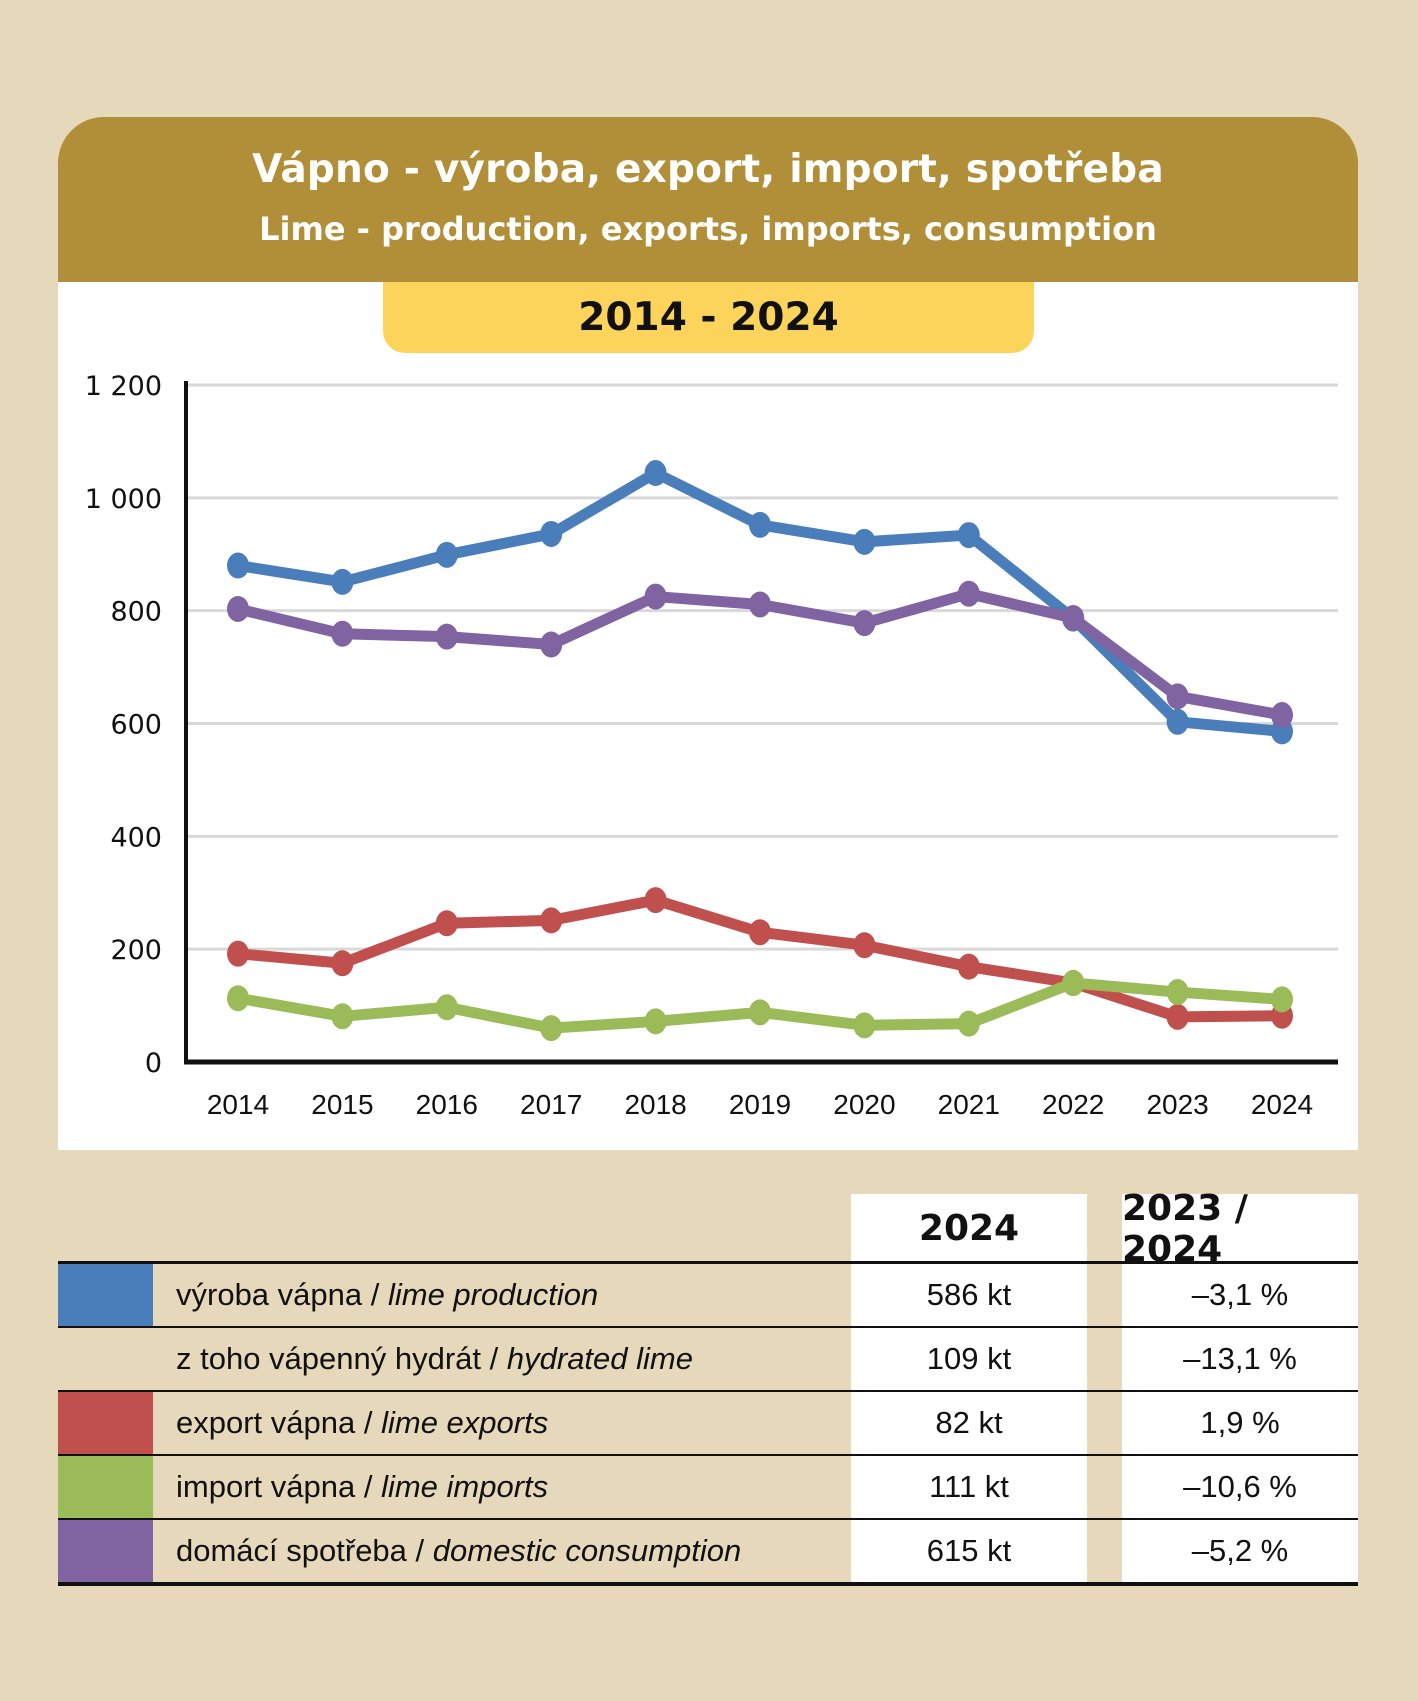 The width and height of the screenshot is (1418, 1701). Describe the element at coordinates (969, 1551) in the screenshot. I see `value-cell: 615 kt` at that location.